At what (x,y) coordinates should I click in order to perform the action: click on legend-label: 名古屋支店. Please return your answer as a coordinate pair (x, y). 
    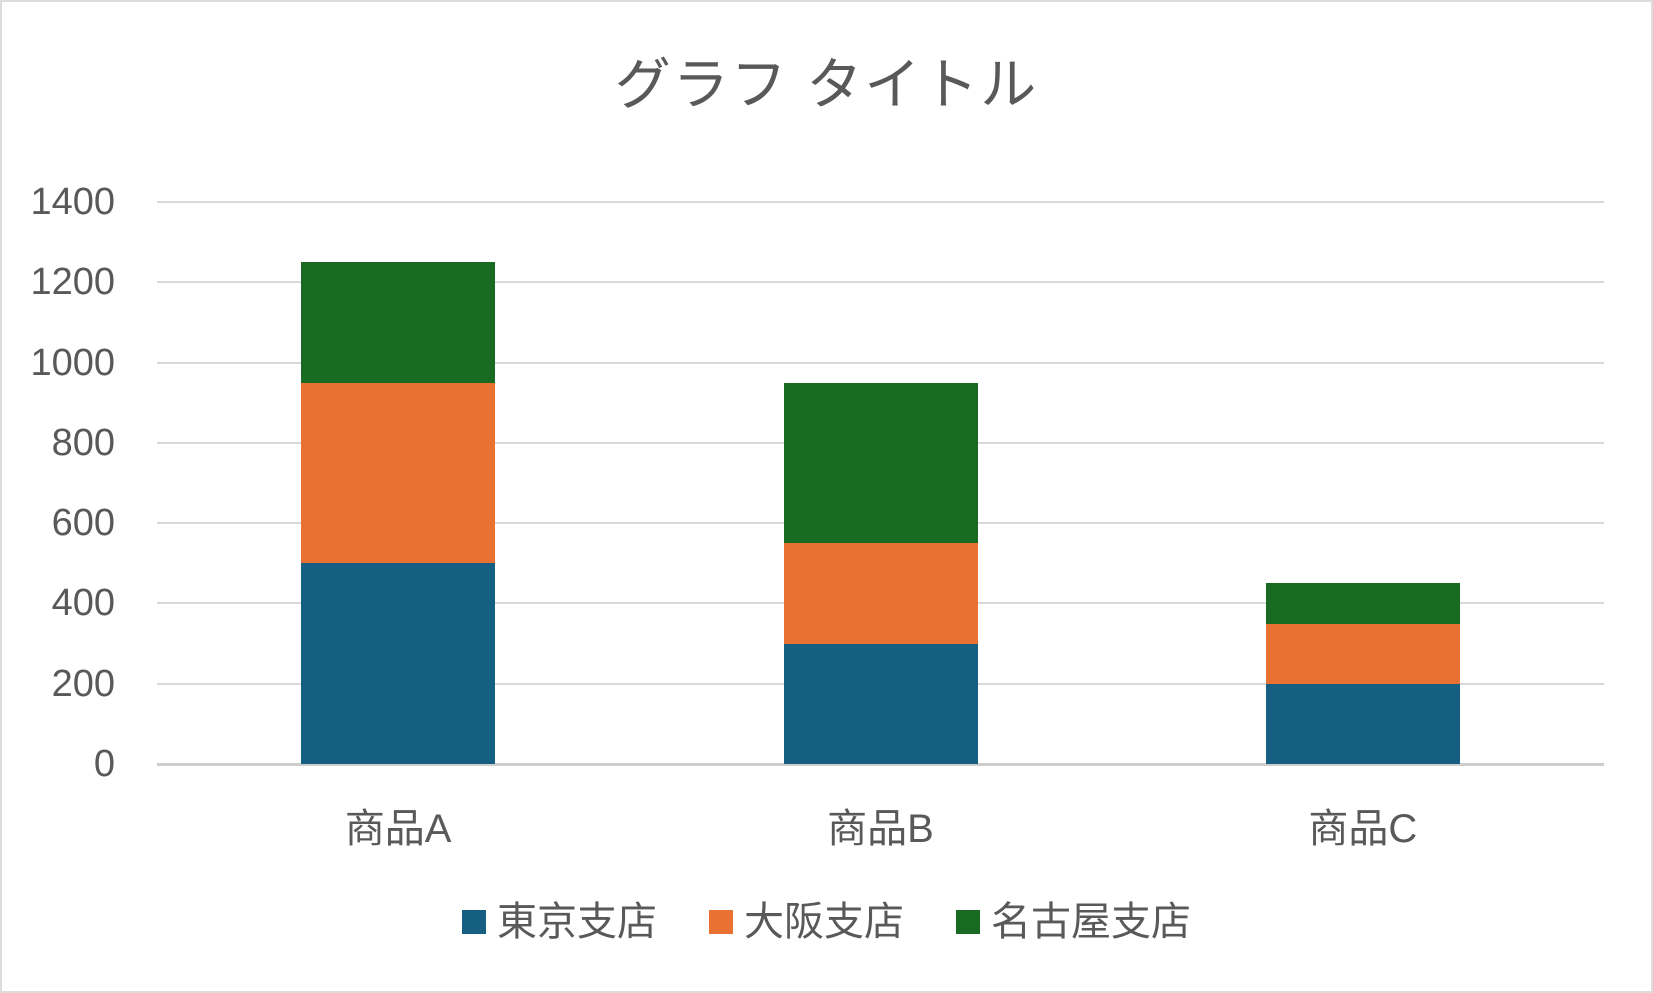
    Looking at the image, I should click on (1091, 922).